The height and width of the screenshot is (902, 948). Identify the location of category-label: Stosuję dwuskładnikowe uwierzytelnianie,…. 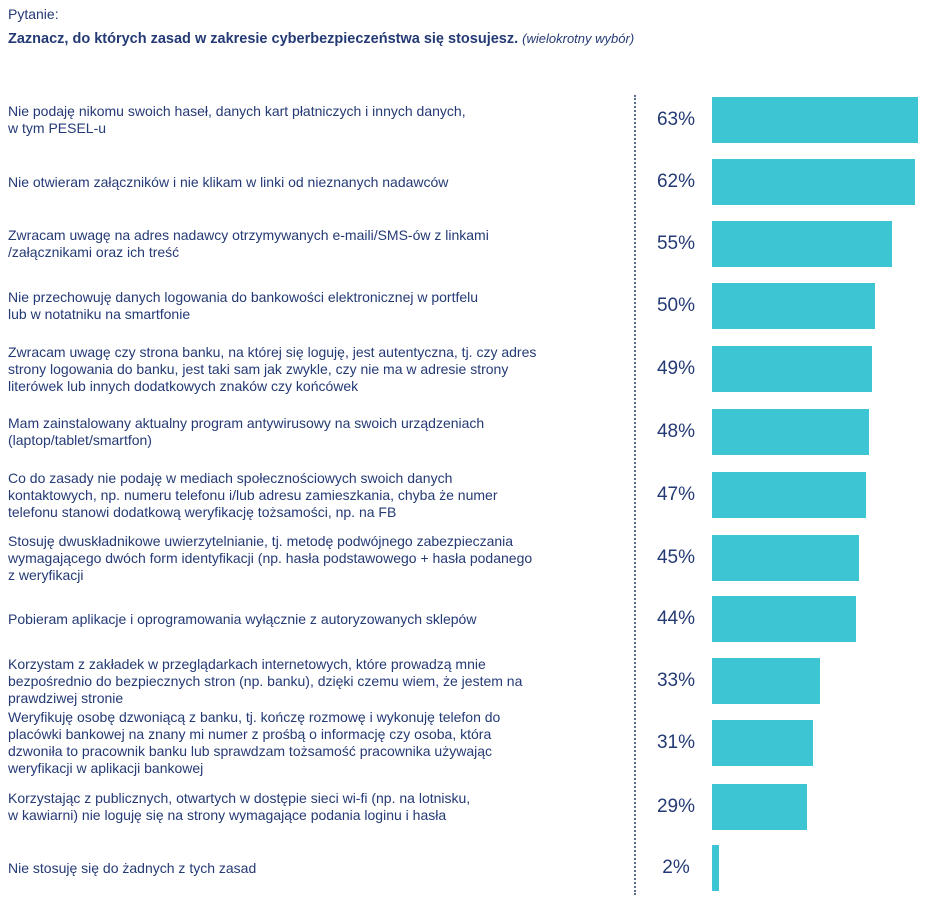
(314, 558).